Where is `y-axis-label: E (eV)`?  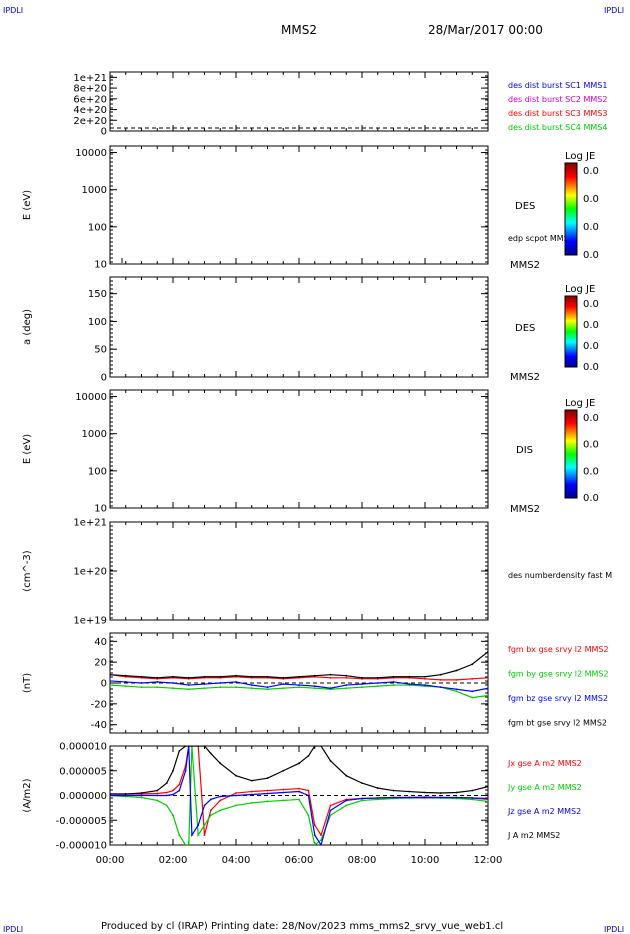
y-axis-label: E (eV) is located at coordinates (27, 449).